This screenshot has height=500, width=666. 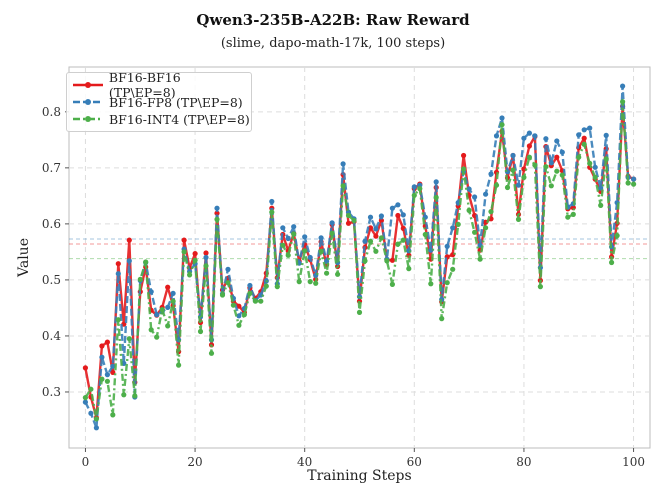 What do you see at coordinates (88, 102) in the screenshot?
I see `legend-swatch-bf16-fp8` at bounding box center [88, 102].